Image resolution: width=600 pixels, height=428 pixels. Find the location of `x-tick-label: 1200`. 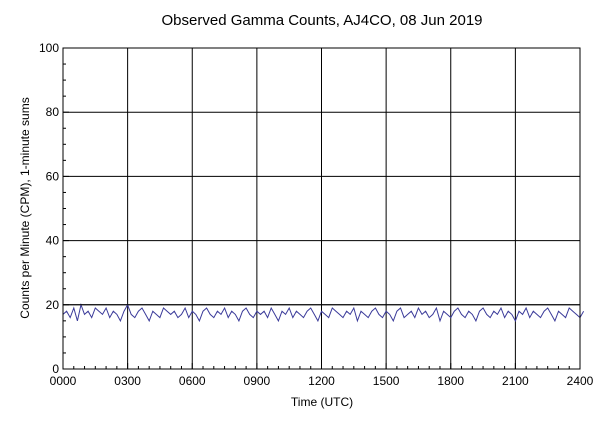

x-tick-label: 1200 is located at coordinates (321, 381).